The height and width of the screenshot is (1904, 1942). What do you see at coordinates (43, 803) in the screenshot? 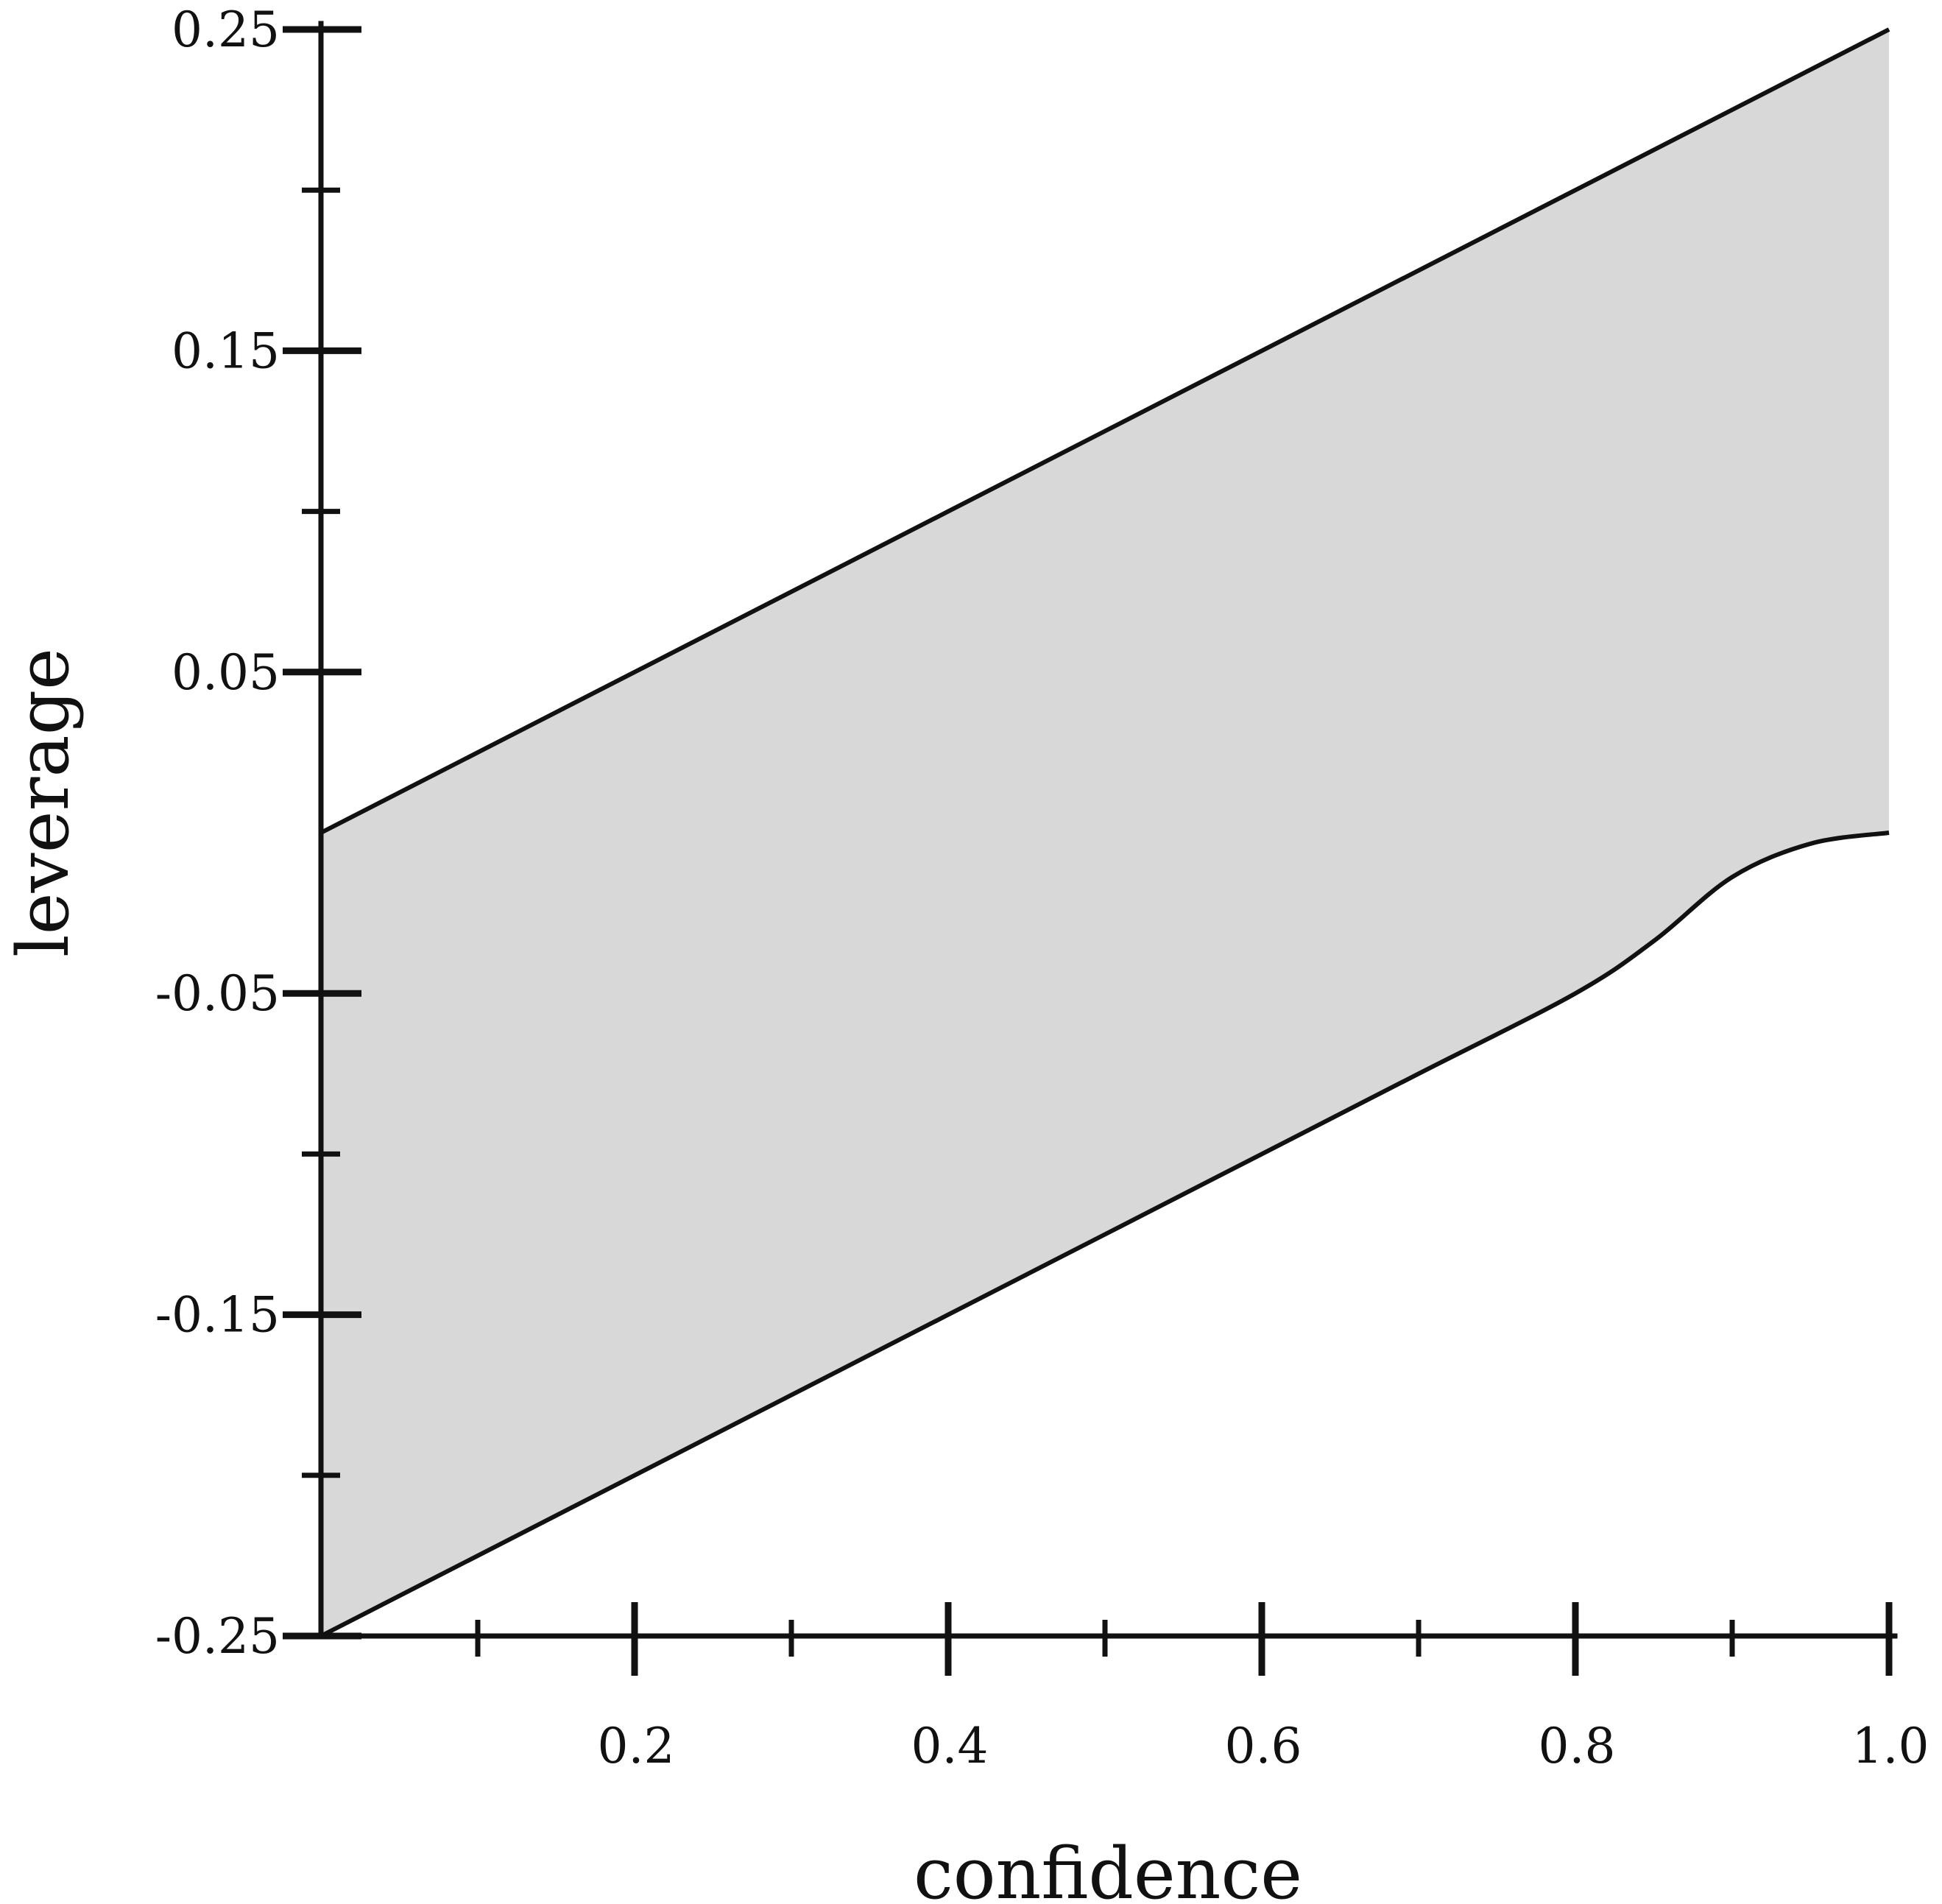
I see `y-axis-title: leverage` at bounding box center [43, 803].